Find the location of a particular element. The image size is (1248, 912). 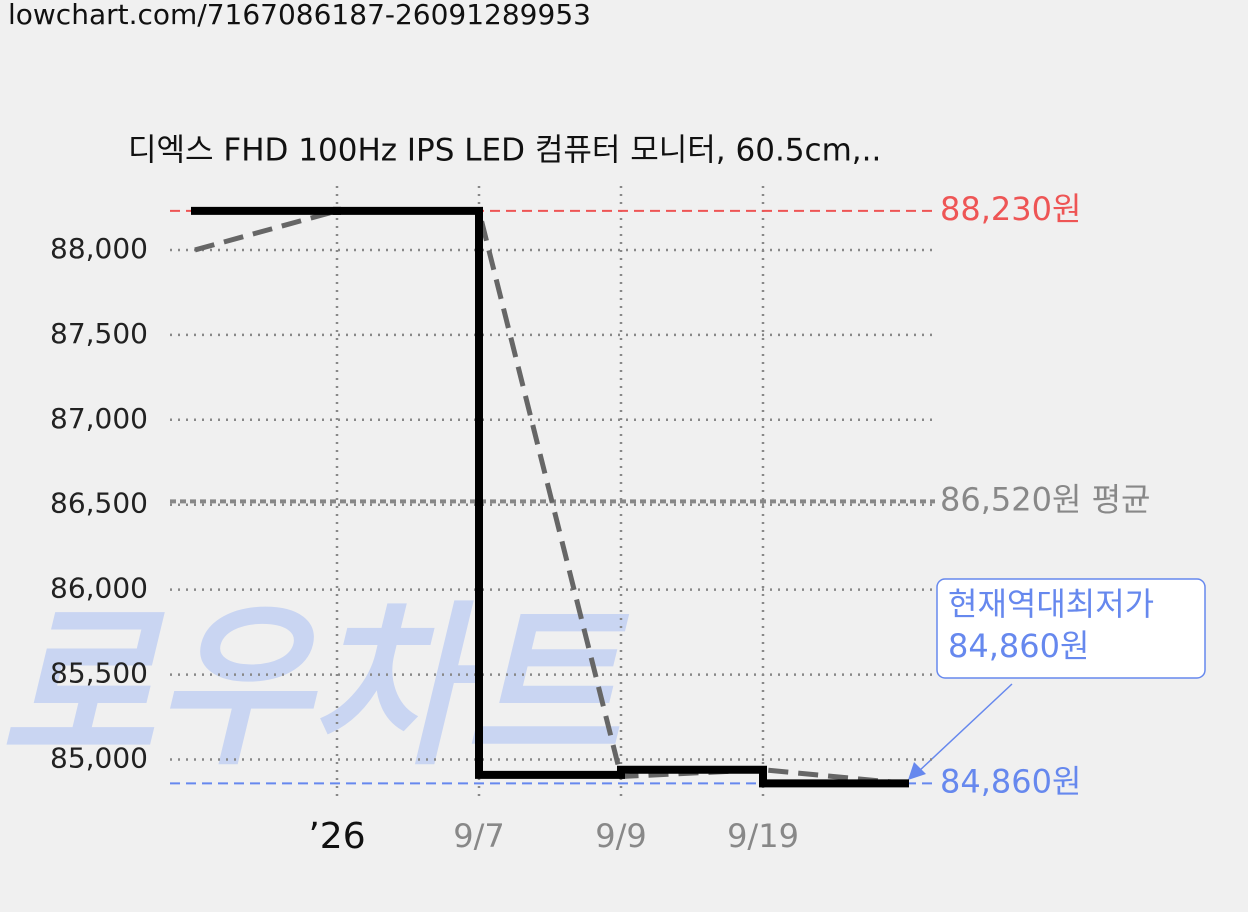

y-tick-label: 86,000 is located at coordinates (99, 588).